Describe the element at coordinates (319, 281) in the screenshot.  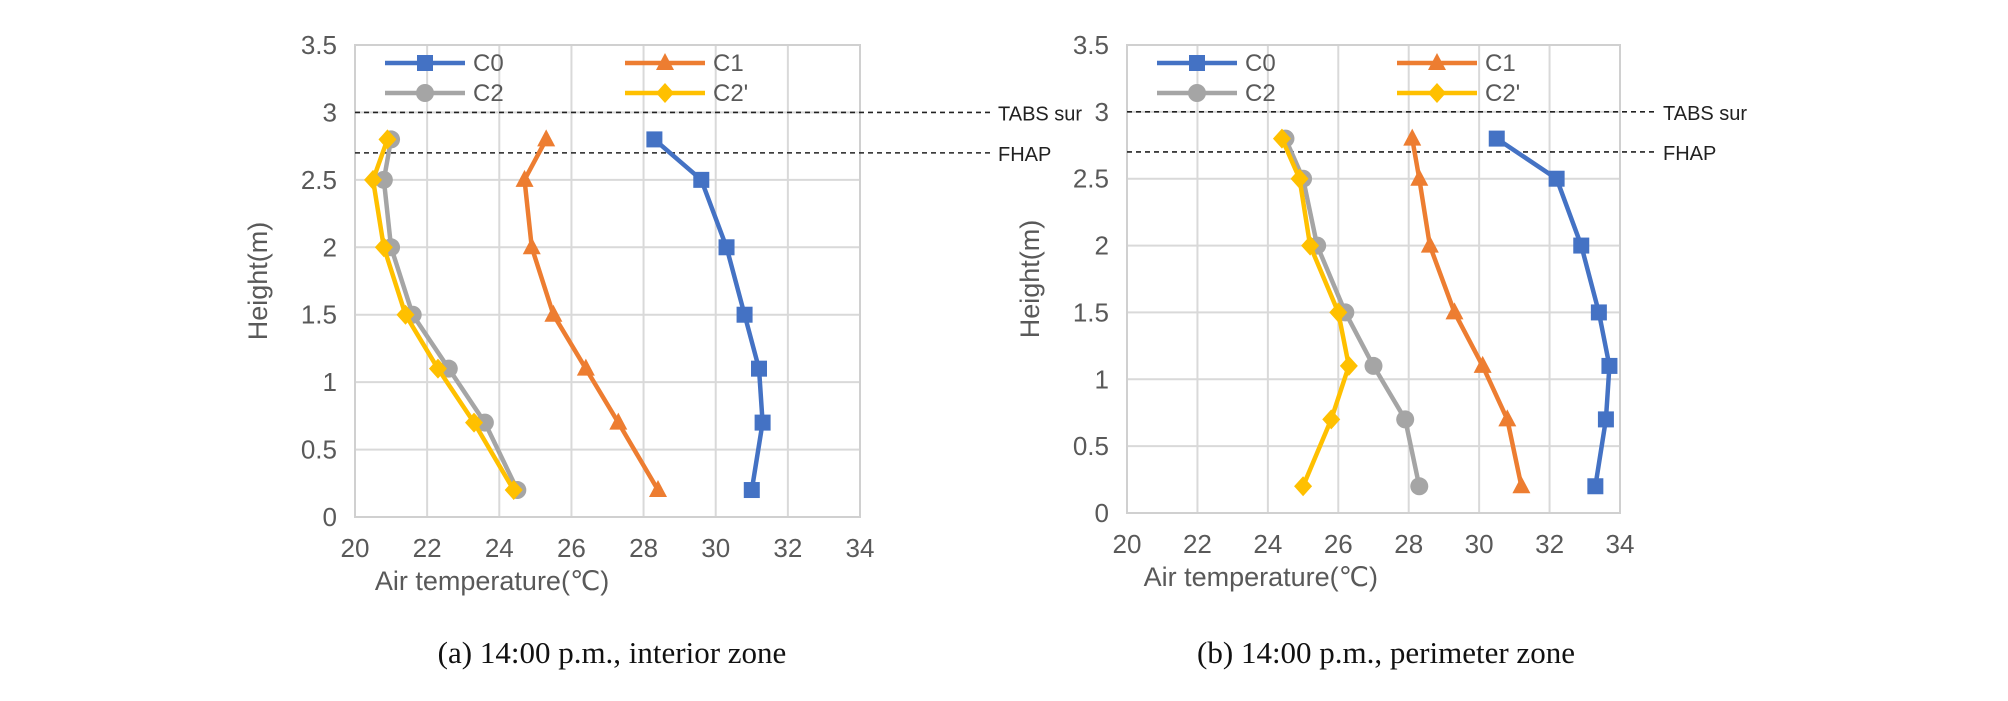
I see `y-tick-labels: 0 0.5 1 1.5 2 2.5 3 3.5` at that location.